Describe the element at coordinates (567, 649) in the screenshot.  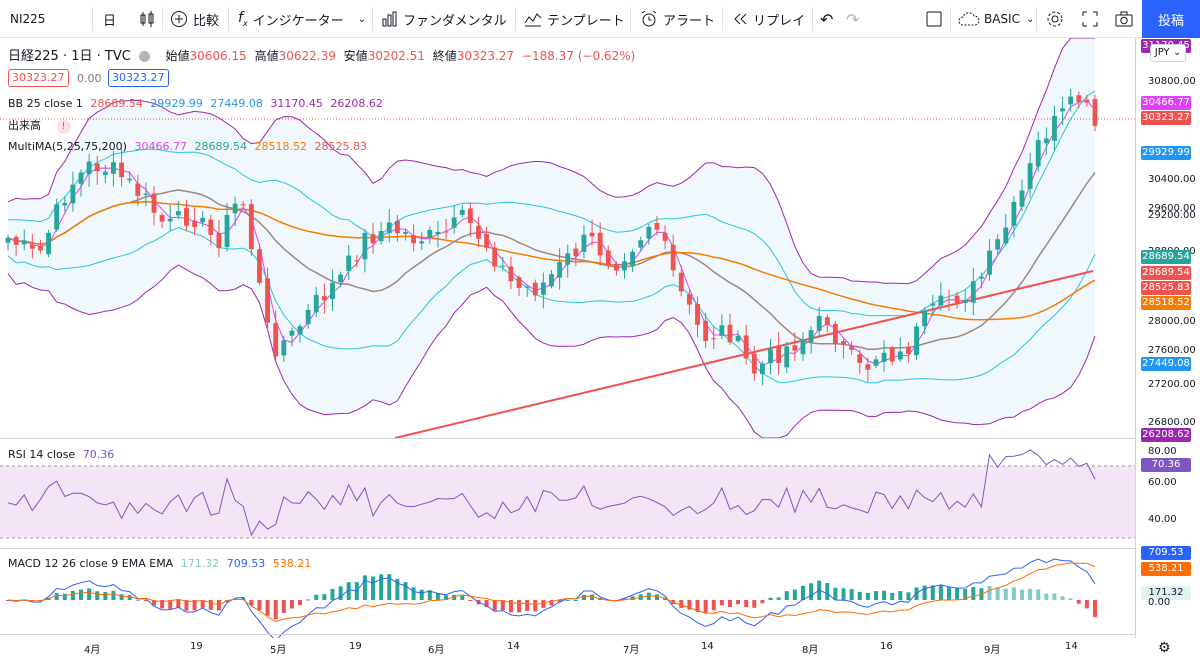
I see `time-axis: 4月 19 5月 19 6月 14 7月 14 8月 16 9月 14` at that location.